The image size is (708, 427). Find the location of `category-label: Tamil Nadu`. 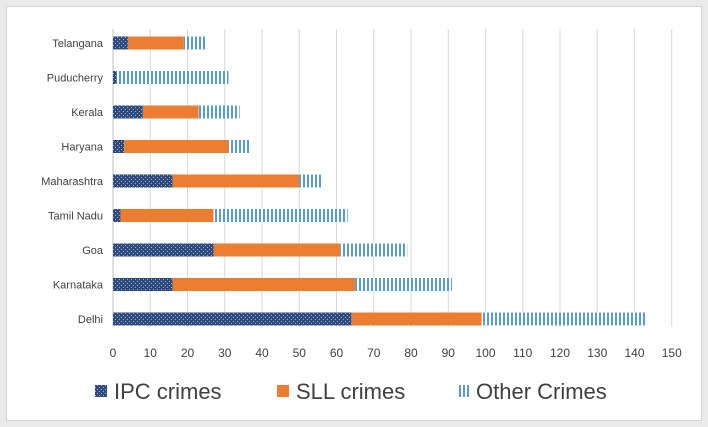

category-label: Tamil Nadu is located at coordinates (75, 217).